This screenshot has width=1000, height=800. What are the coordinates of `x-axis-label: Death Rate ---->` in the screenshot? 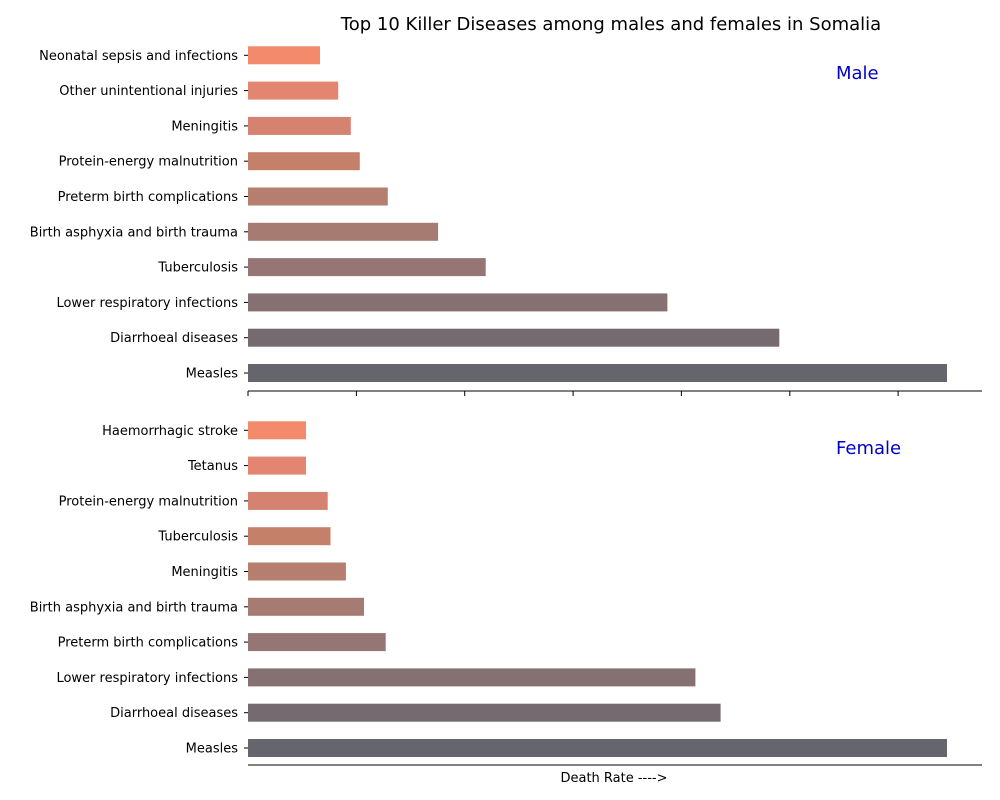 It's located at (613, 778).